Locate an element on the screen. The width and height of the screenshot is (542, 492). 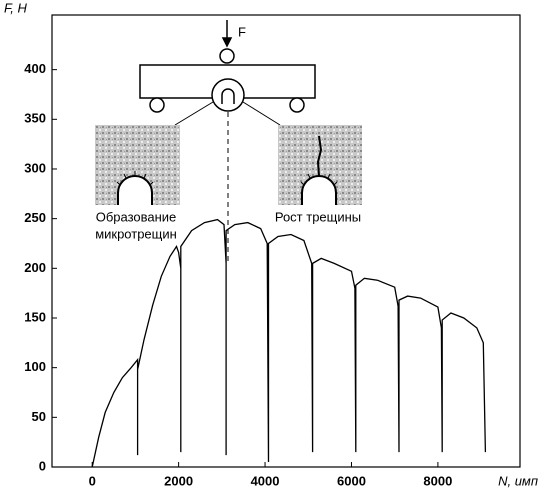
x-tick-label: 6000 is located at coordinates (351, 480).